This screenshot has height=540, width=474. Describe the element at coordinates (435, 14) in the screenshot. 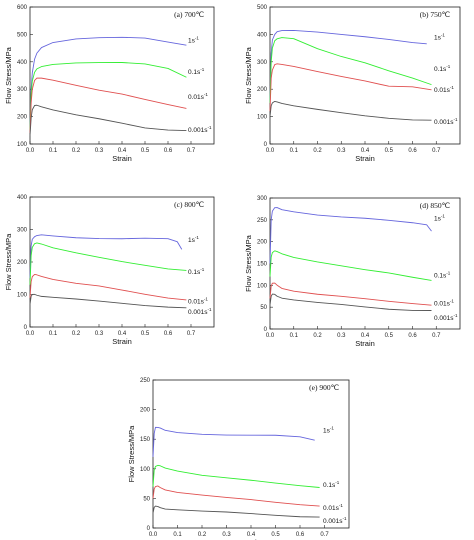

I see `panel-title: (b) 750℃` at that location.